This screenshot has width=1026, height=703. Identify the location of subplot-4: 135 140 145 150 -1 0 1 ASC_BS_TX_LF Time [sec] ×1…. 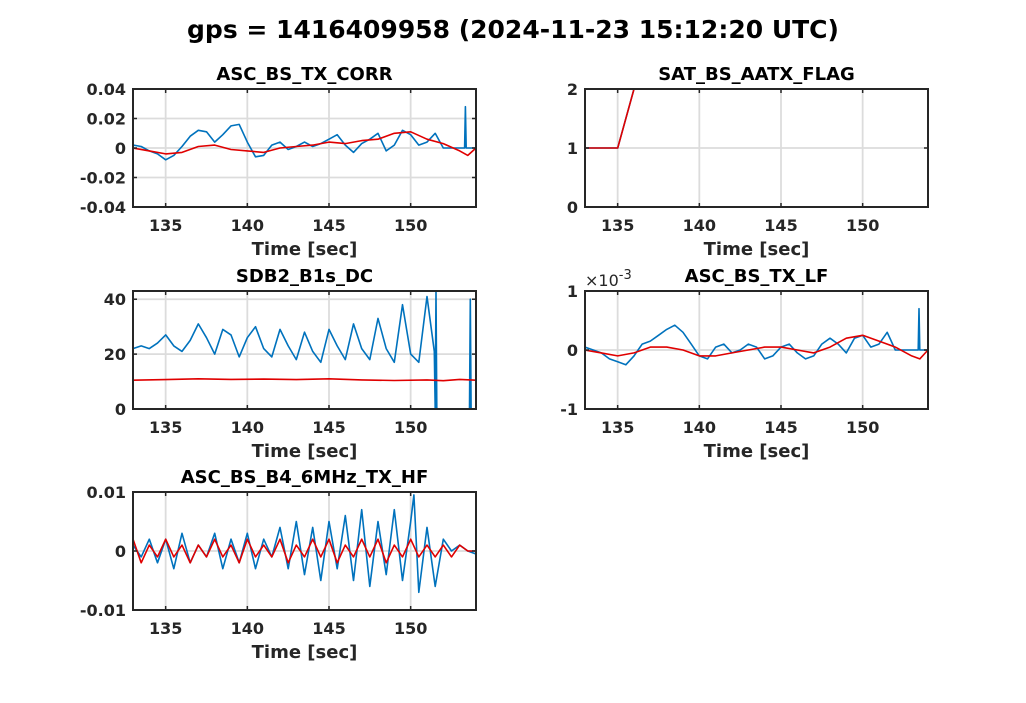
(744, 364).